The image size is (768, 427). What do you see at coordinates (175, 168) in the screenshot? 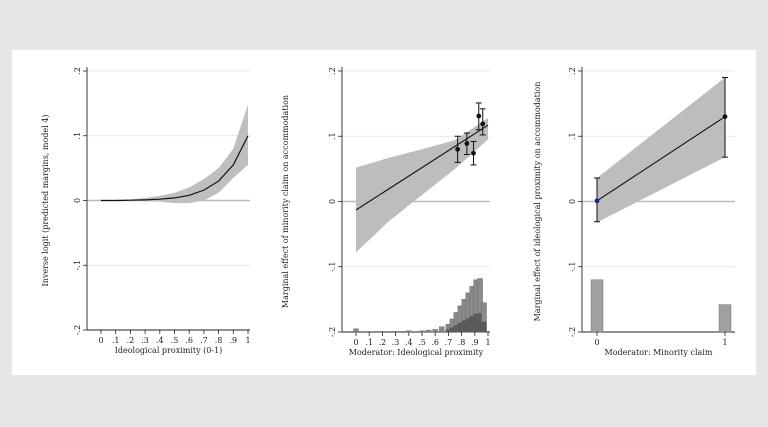
I see `series-line` at bounding box center [175, 168].